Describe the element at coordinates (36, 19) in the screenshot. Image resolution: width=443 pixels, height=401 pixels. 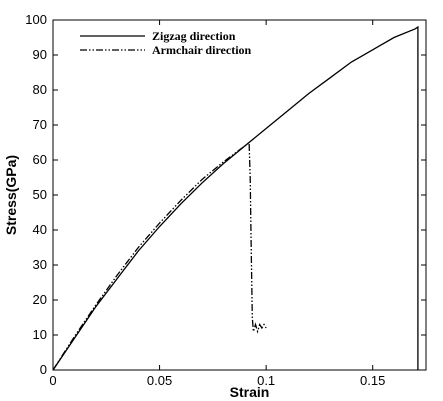
I see `y-tick-label: 100` at that location.